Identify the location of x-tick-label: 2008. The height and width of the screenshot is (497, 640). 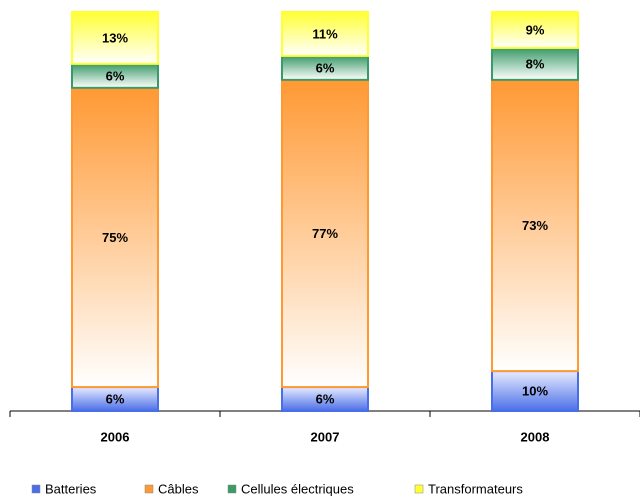
(535, 436).